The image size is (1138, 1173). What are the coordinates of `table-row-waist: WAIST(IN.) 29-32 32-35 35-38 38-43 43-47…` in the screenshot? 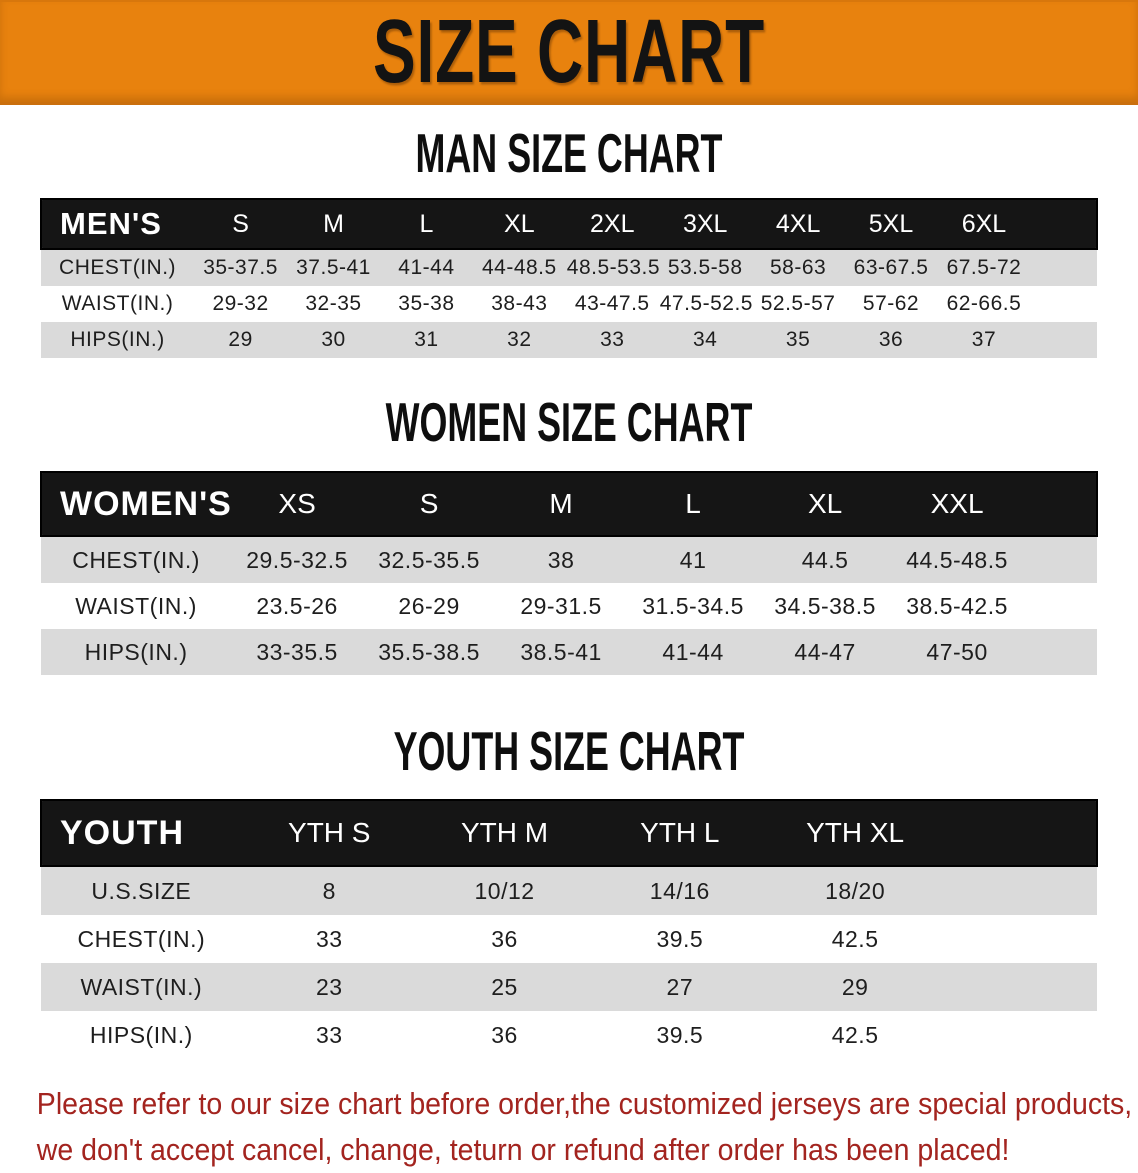 It's located at (569, 304).